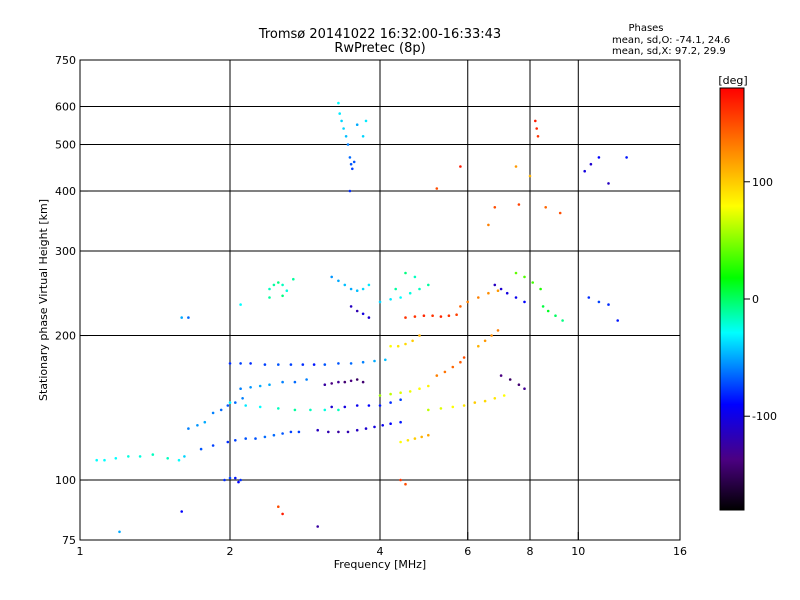 This screenshot has height=600, width=800. I want to click on phases-o-mean-sd: mean, sd,O: -74.1, 24.6, so click(671, 40).